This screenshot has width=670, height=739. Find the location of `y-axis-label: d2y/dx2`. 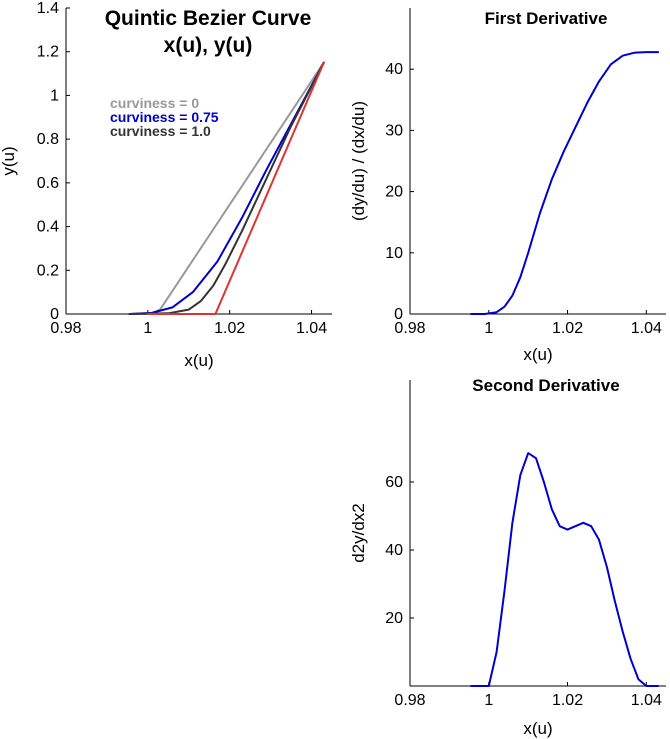

y-axis-label: d2y/dx2 is located at coordinates (358, 533).